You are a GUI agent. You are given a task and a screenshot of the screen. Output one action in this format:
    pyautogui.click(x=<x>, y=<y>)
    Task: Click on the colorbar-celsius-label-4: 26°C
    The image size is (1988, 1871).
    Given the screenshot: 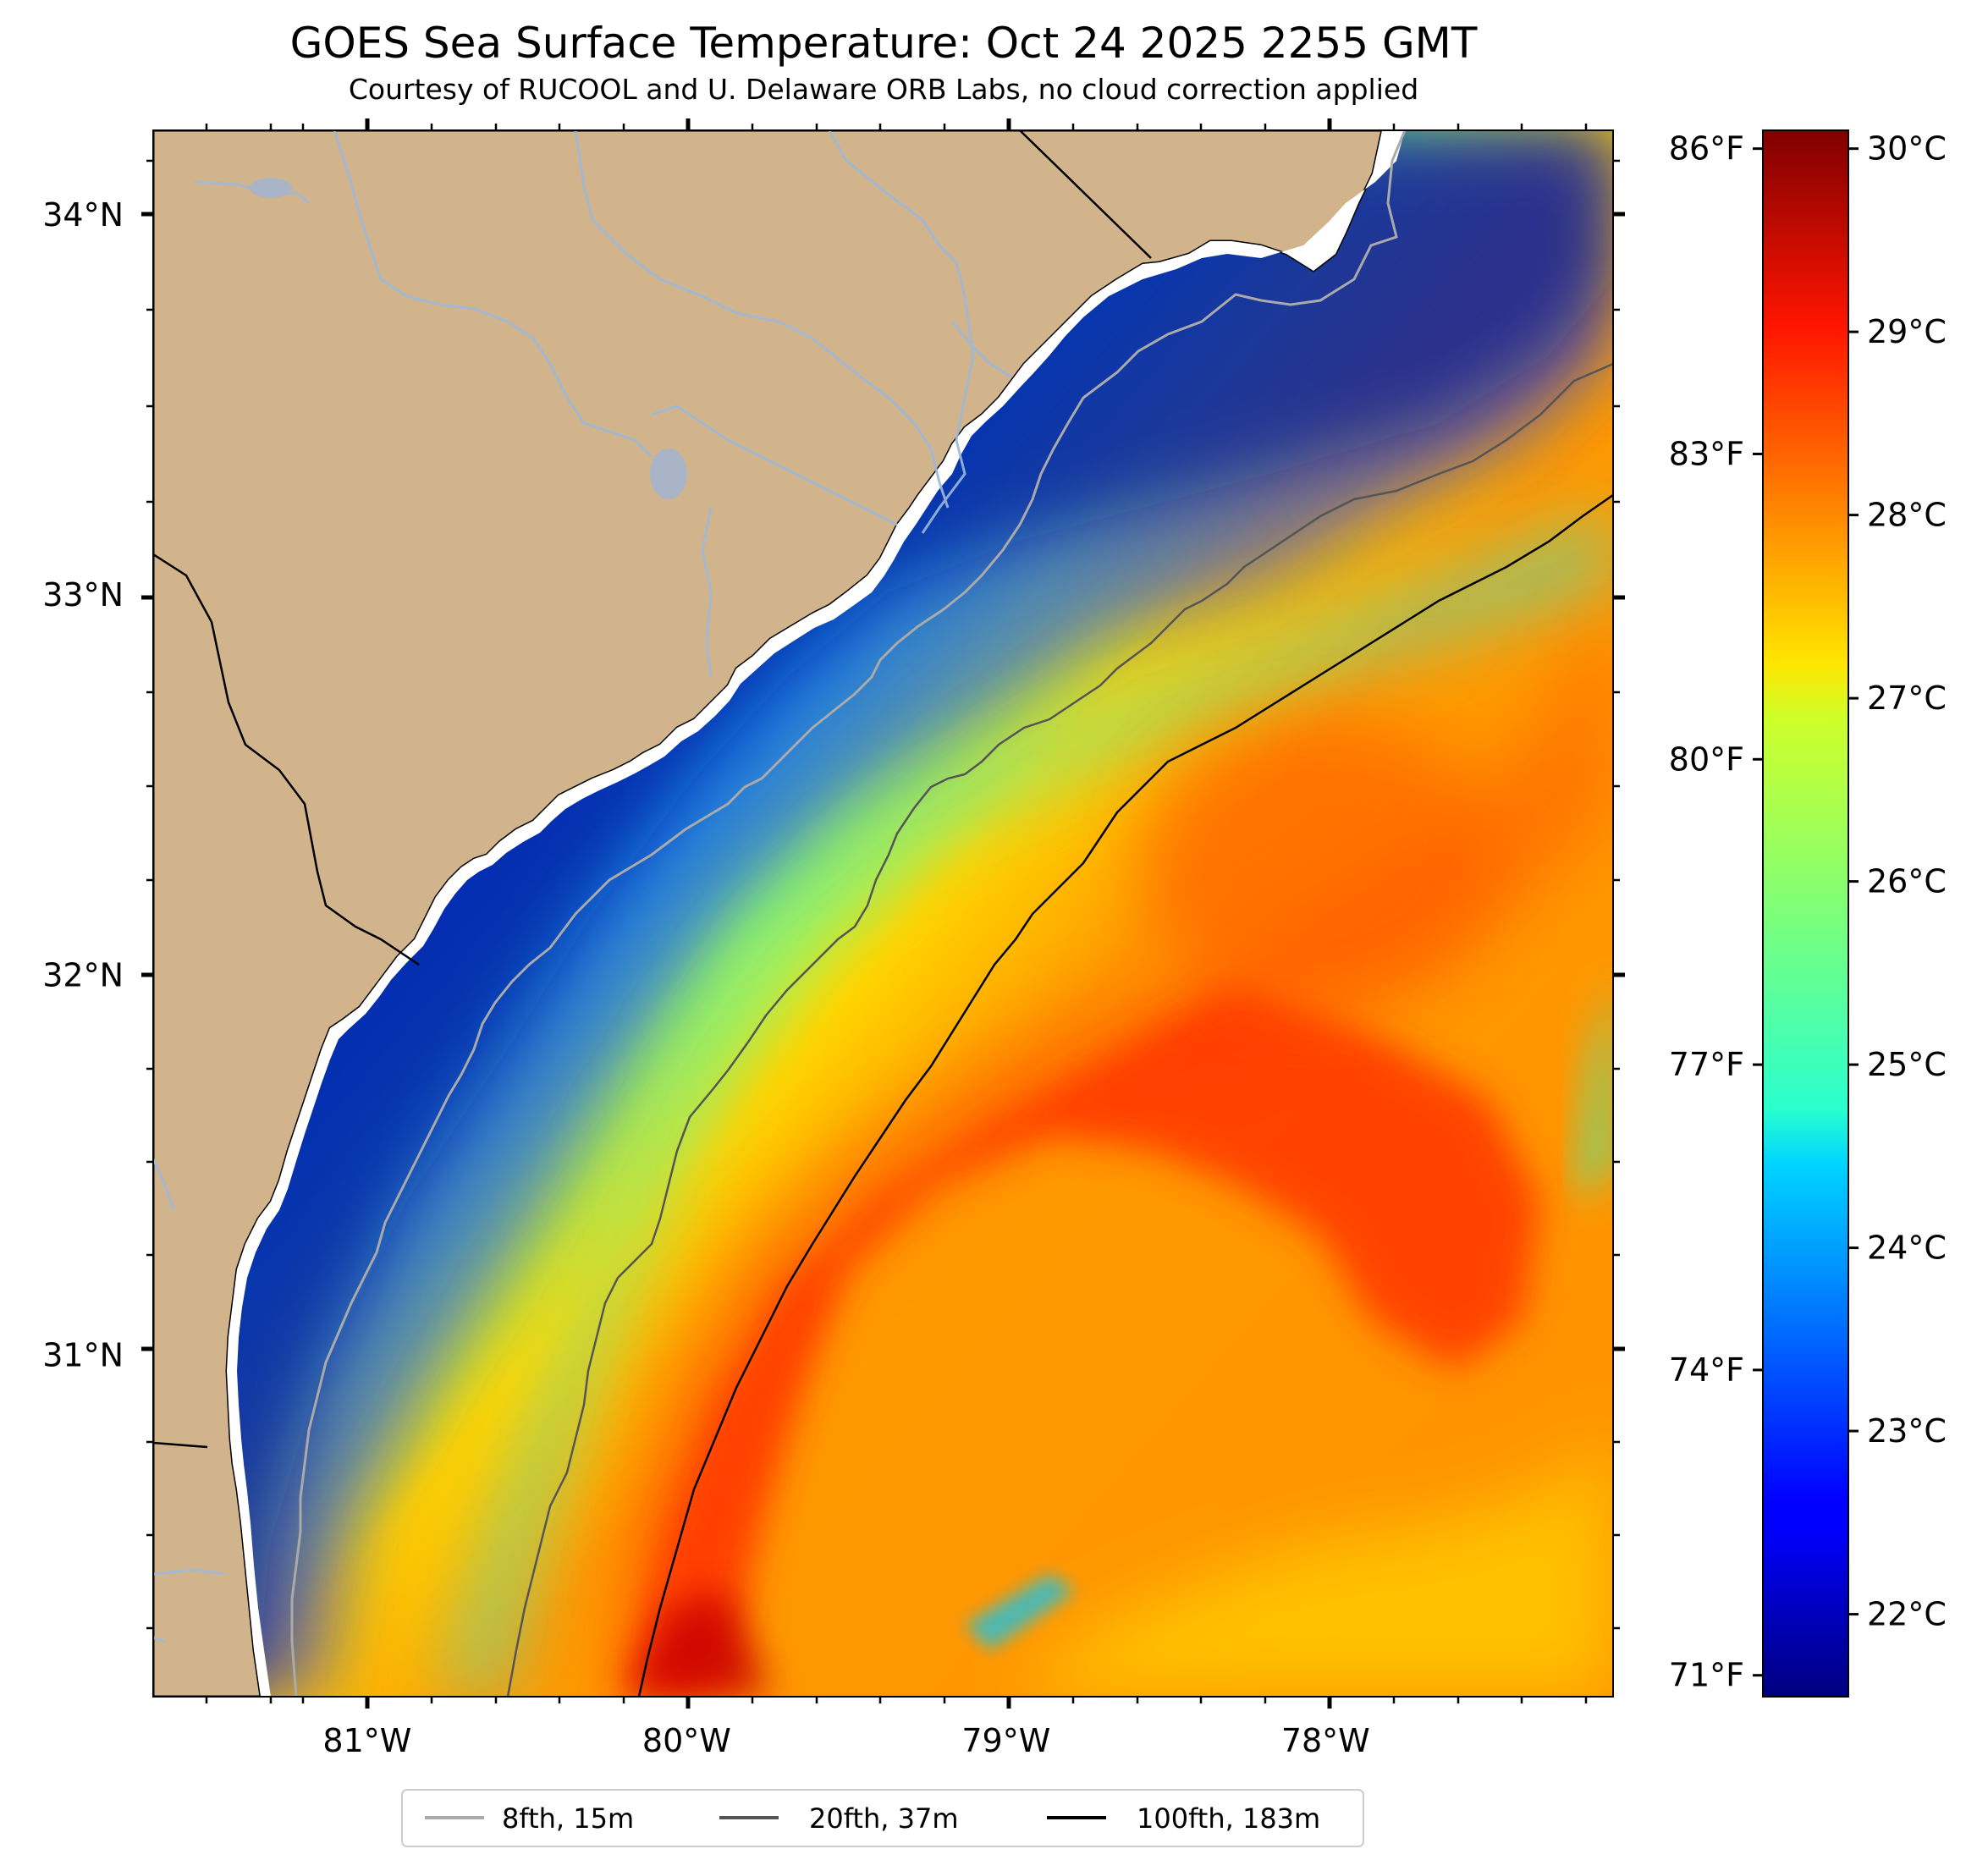 What is the action you would take?
    pyautogui.click(x=1907, y=882)
    